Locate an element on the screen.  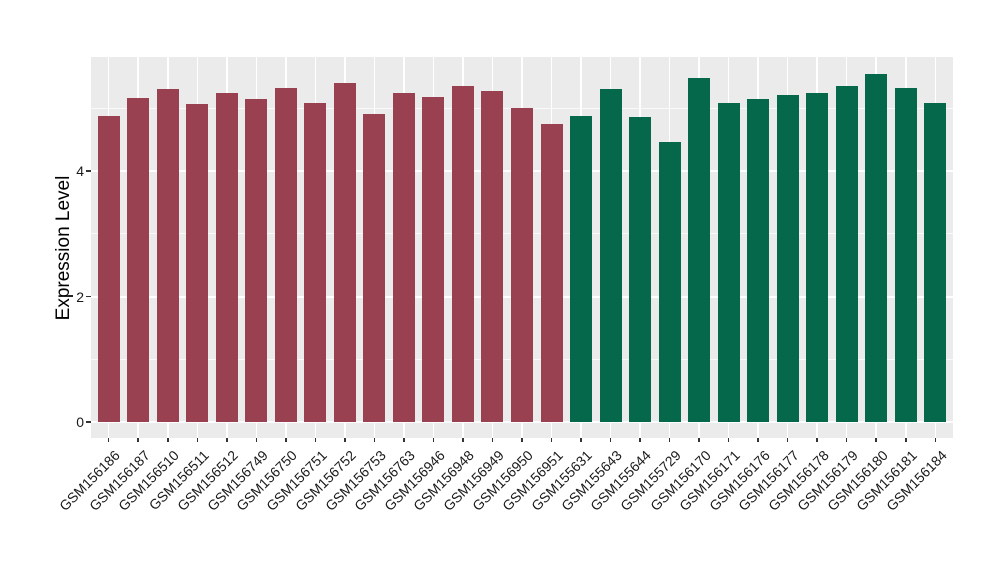
y-tick-label: 0 is located at coordinates (80, 422).